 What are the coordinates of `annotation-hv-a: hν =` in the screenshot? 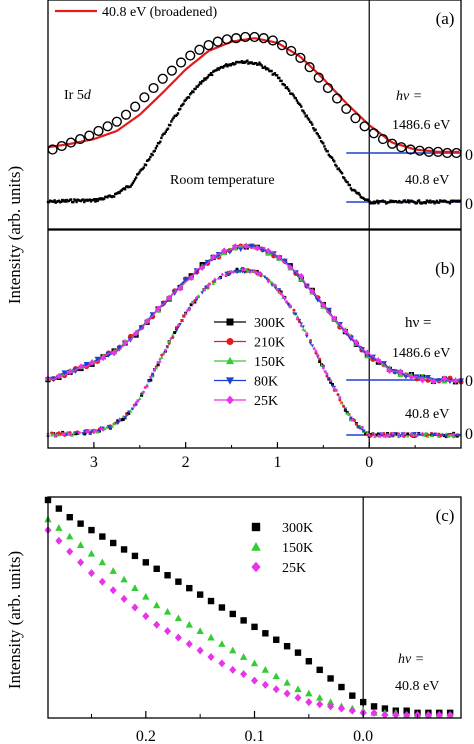 It's located at (409, 96).